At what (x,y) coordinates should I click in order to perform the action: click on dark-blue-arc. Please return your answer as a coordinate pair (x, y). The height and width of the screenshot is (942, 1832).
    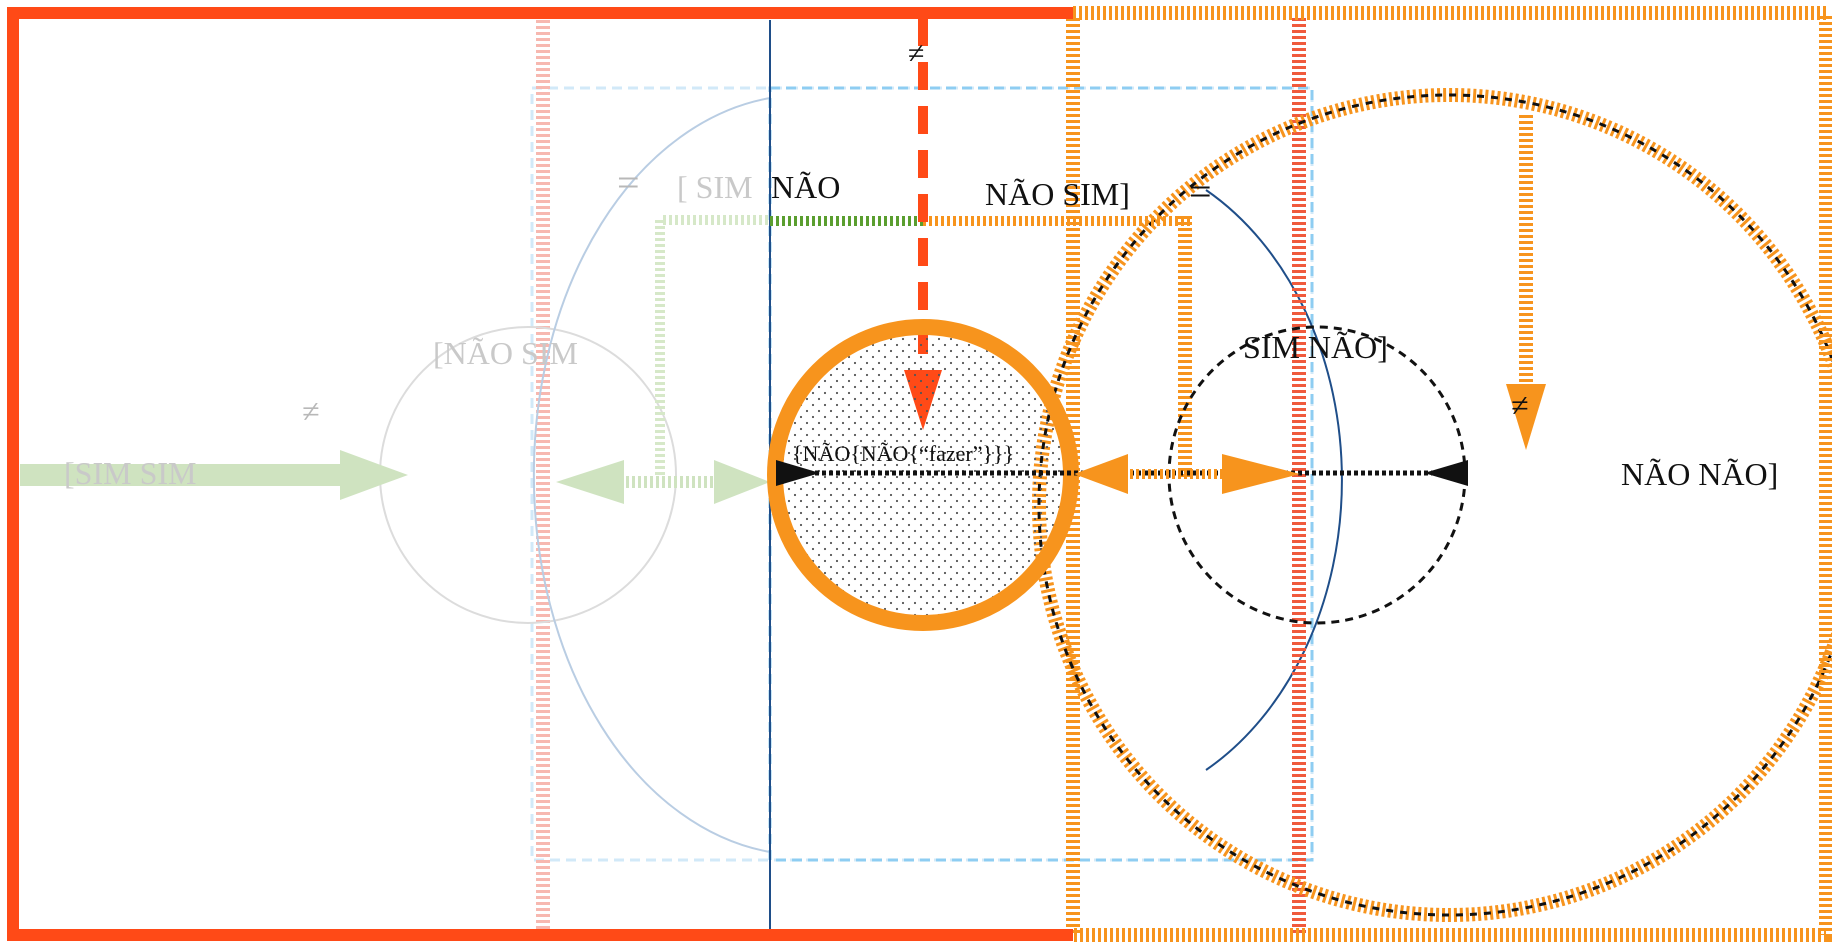
    Looking at the image, I should click on (1274, 480).